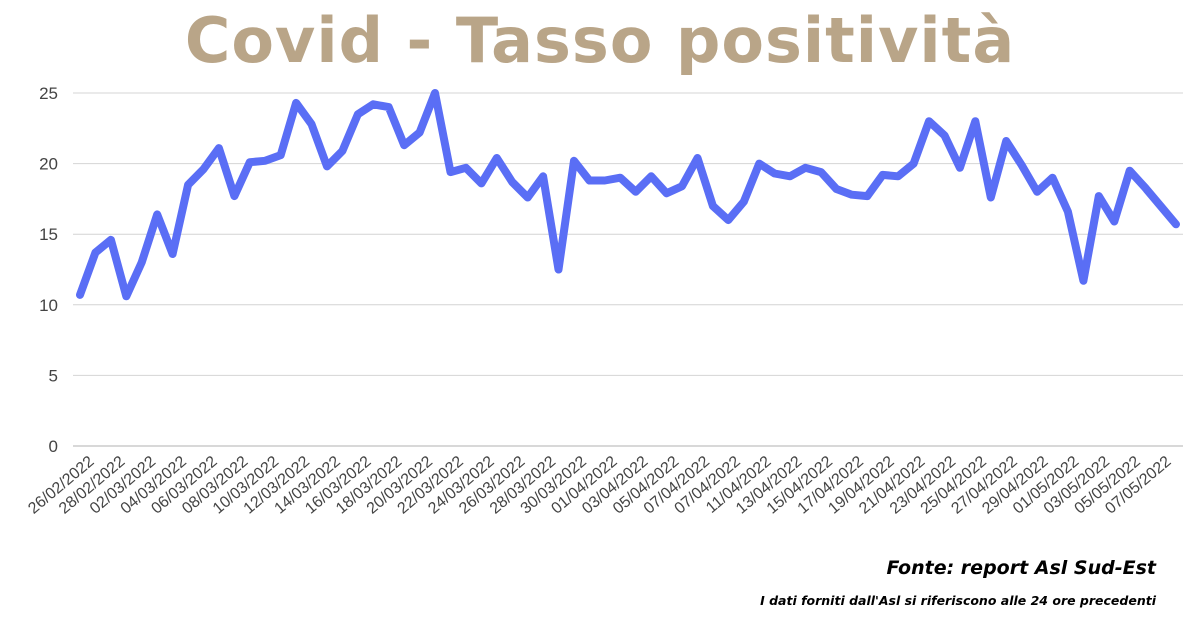 This screenshot has height=630, width=1200. I want to click on y-tick-label: 10, so click(48, 305).